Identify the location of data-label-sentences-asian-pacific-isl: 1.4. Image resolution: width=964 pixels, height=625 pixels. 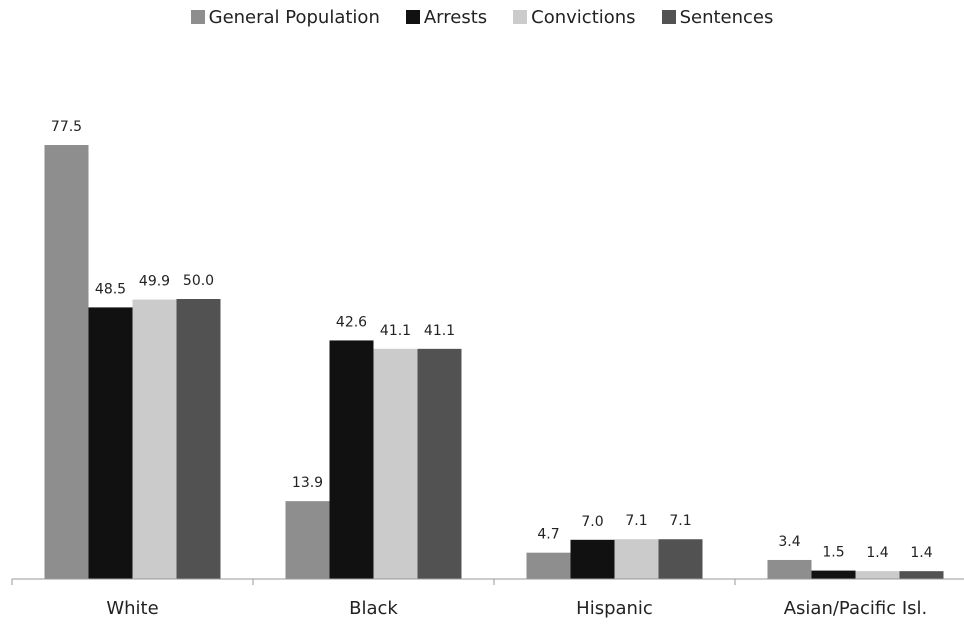
(921, 553).